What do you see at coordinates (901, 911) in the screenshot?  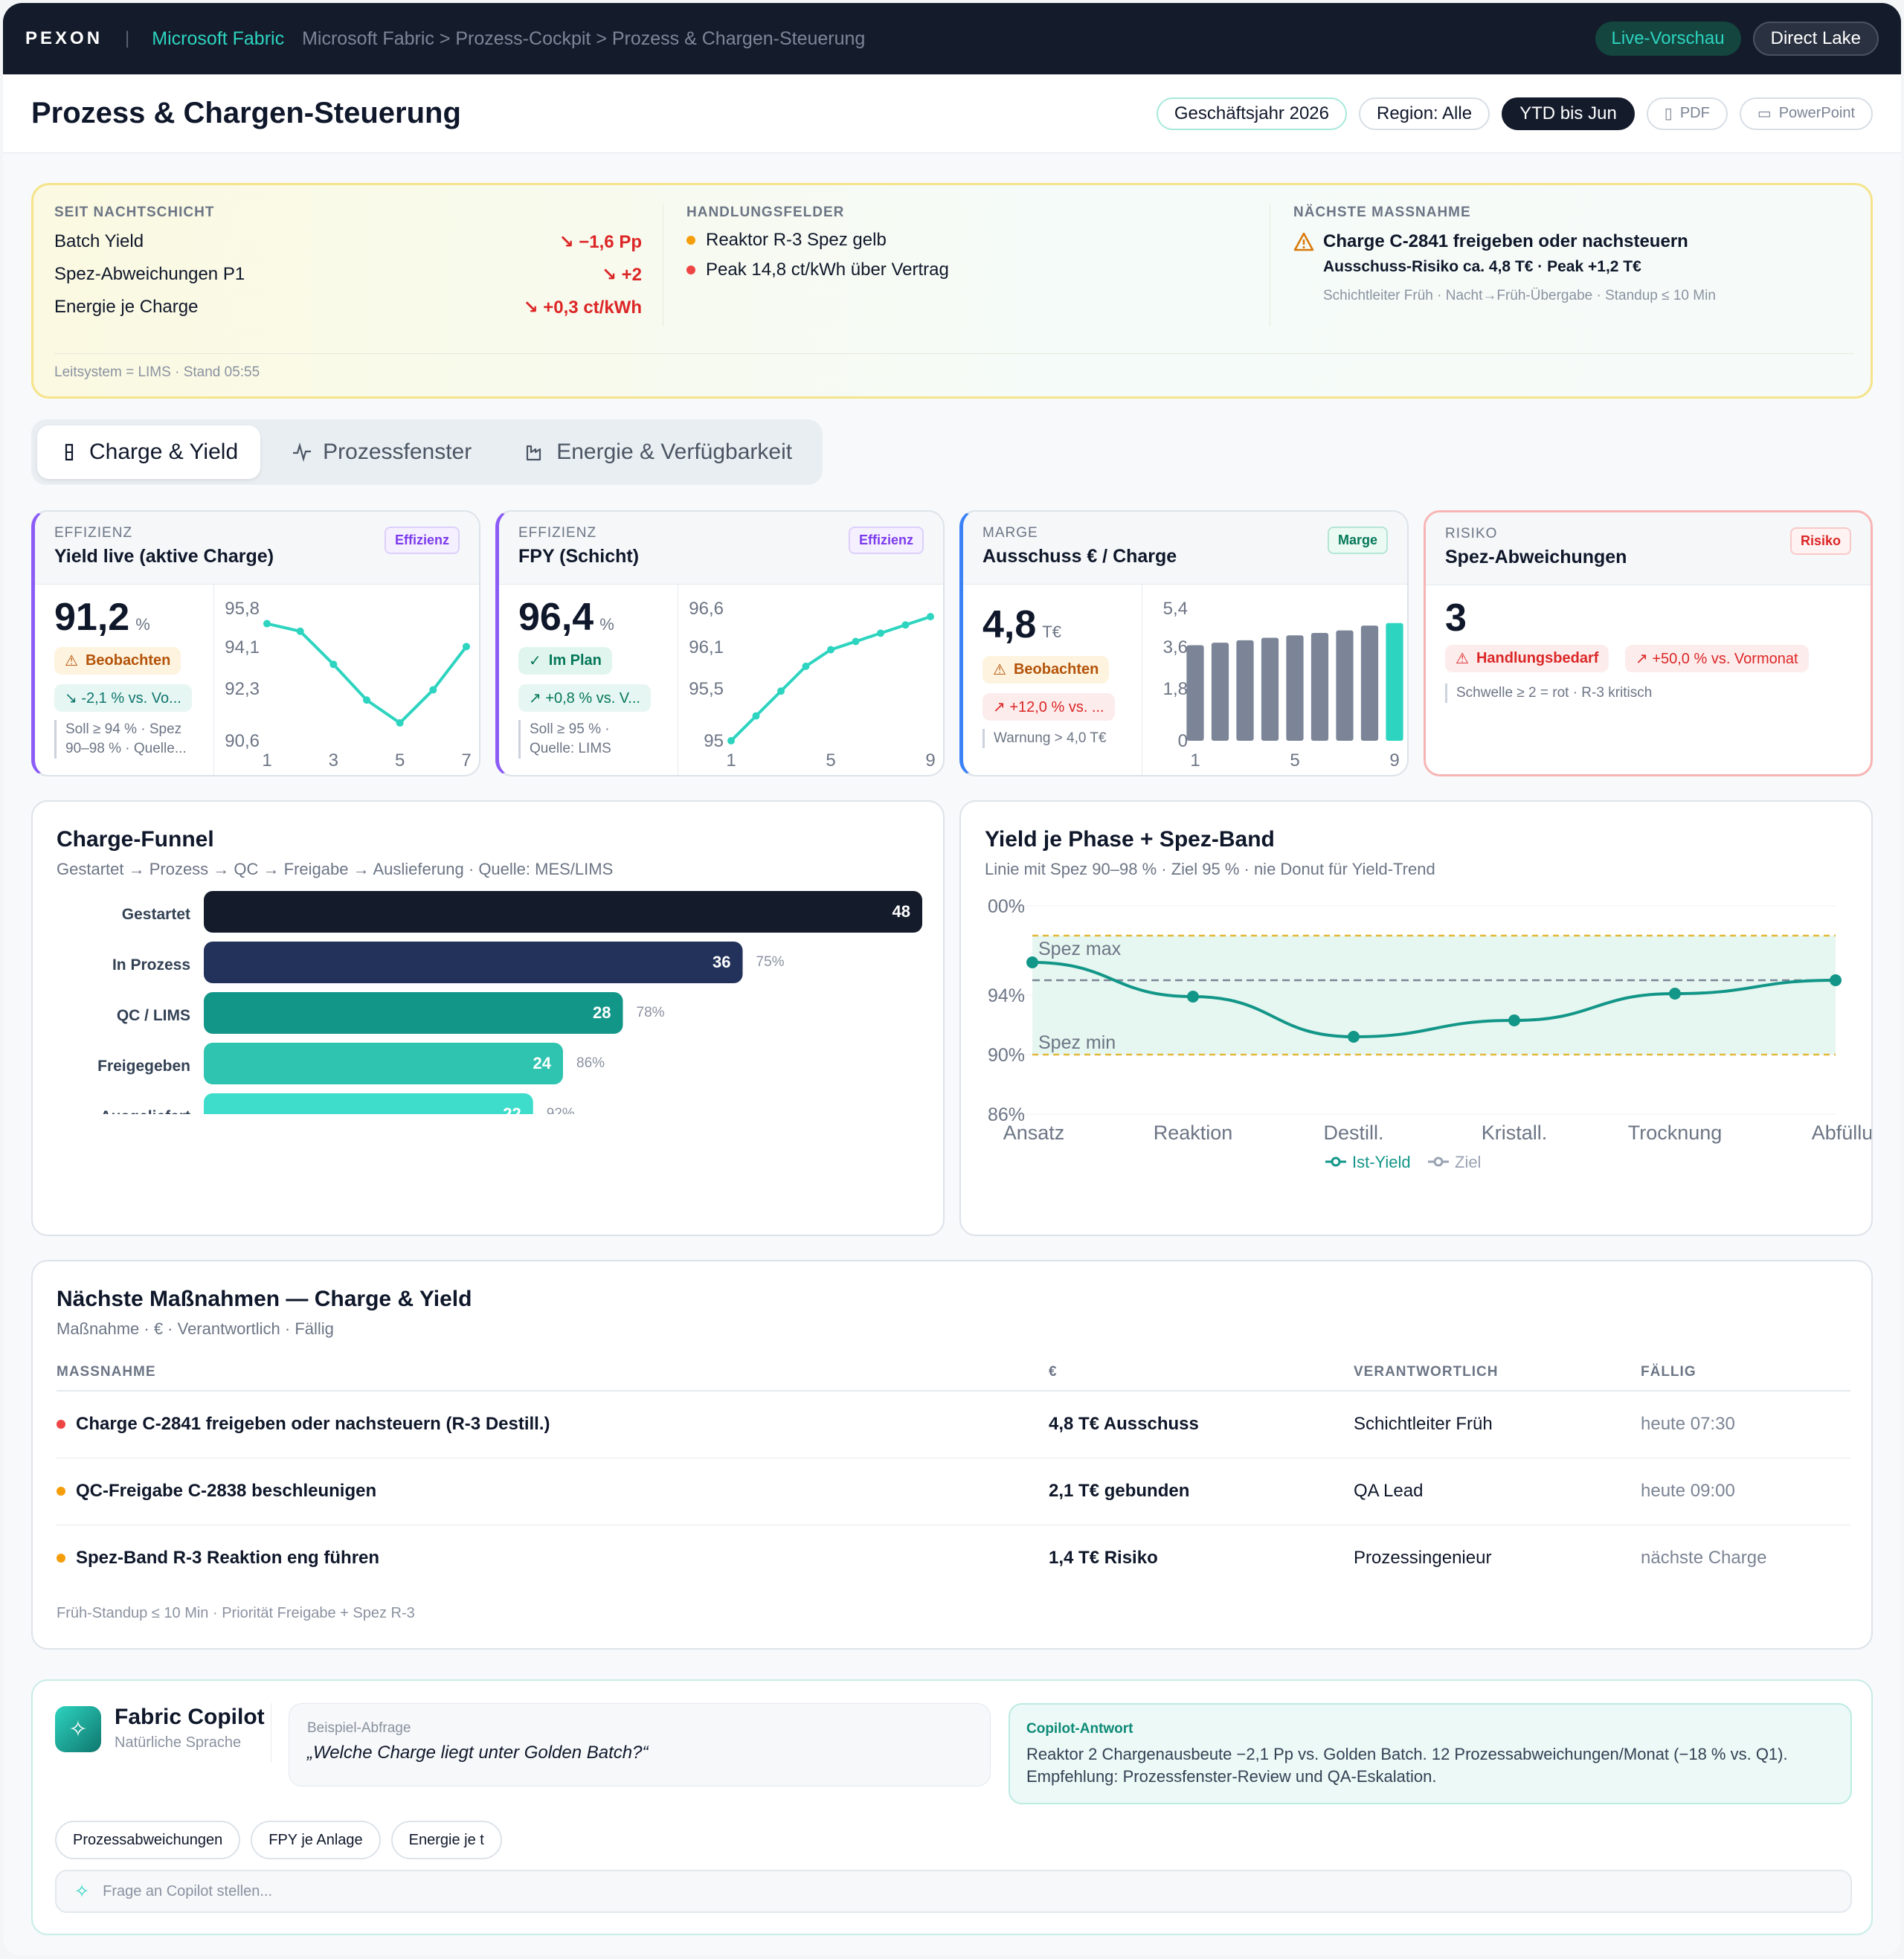 I see `funnel-value: 48` at bounding box center [901, 911].